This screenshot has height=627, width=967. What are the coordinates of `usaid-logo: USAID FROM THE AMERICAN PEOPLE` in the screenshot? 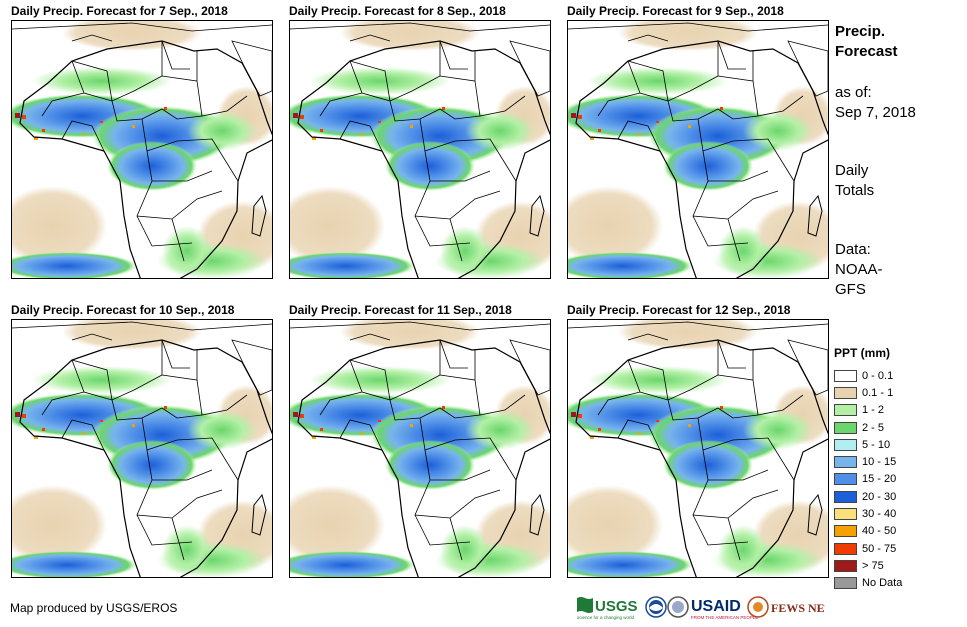 It's located at (724, 609).